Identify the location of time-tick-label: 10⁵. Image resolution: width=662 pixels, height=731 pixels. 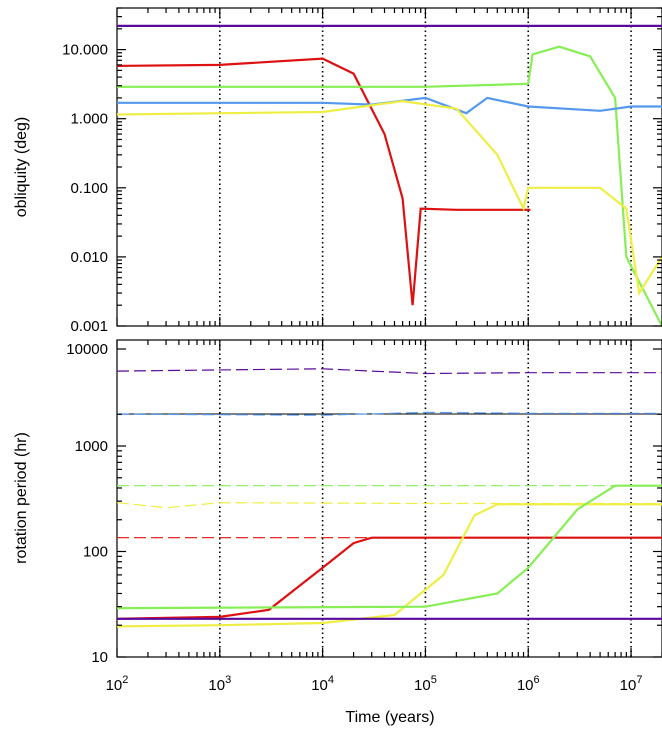
(425, 684).